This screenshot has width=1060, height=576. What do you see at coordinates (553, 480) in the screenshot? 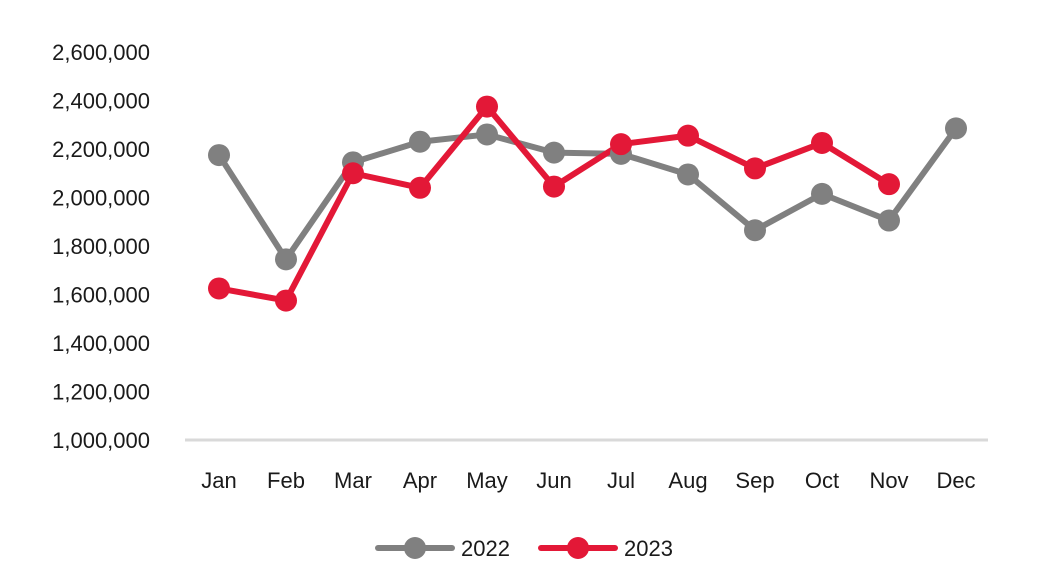
I see `x-tick-label: Jun` at bounding box center [553, 480].